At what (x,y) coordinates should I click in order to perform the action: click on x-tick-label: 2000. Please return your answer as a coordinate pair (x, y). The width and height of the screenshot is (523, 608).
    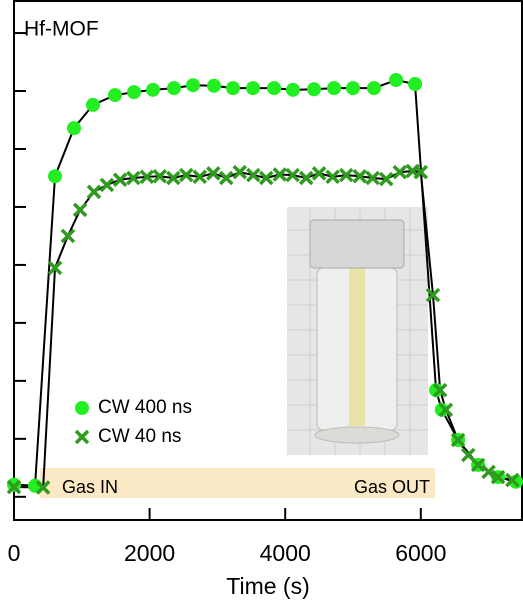
    Looking at the image, I should click on (149, 553).